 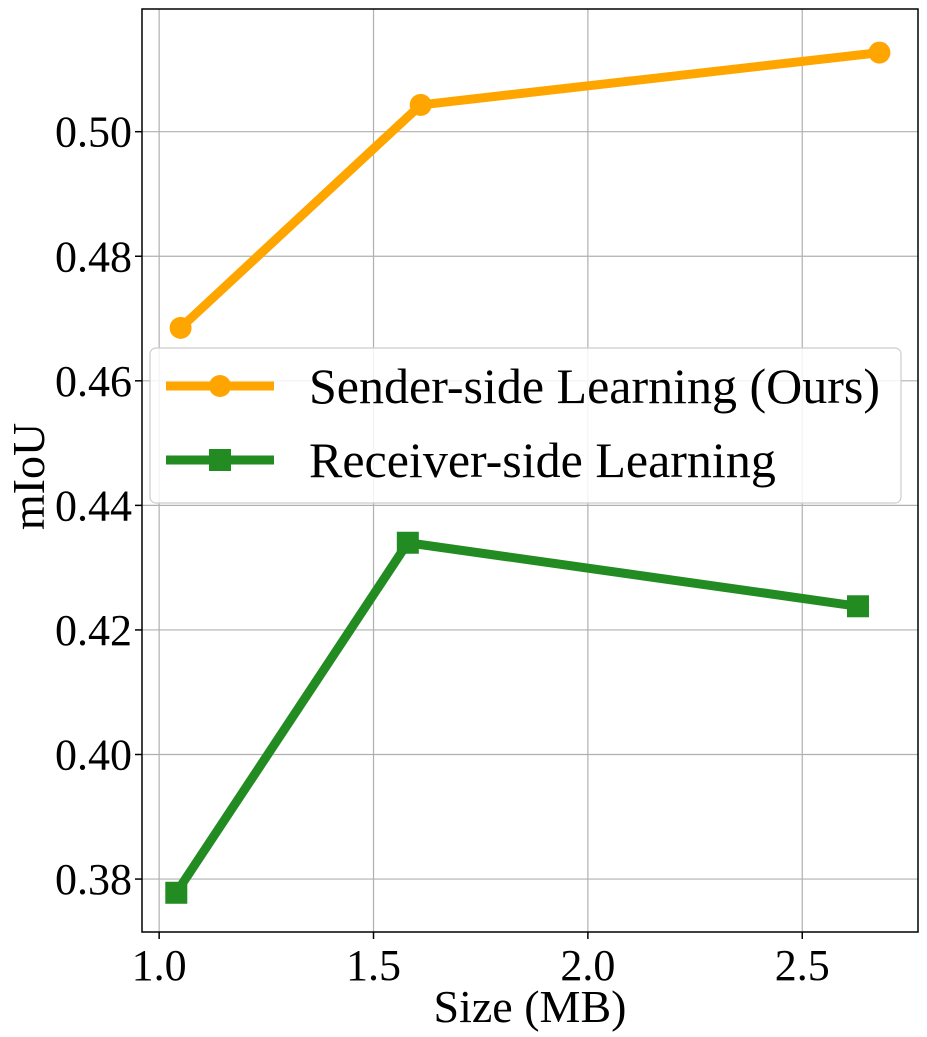 What do you see at coordinates (93, 630) in the screenshot?
I see `y-tick-label: 0.42` at bounding box center [93, 630].